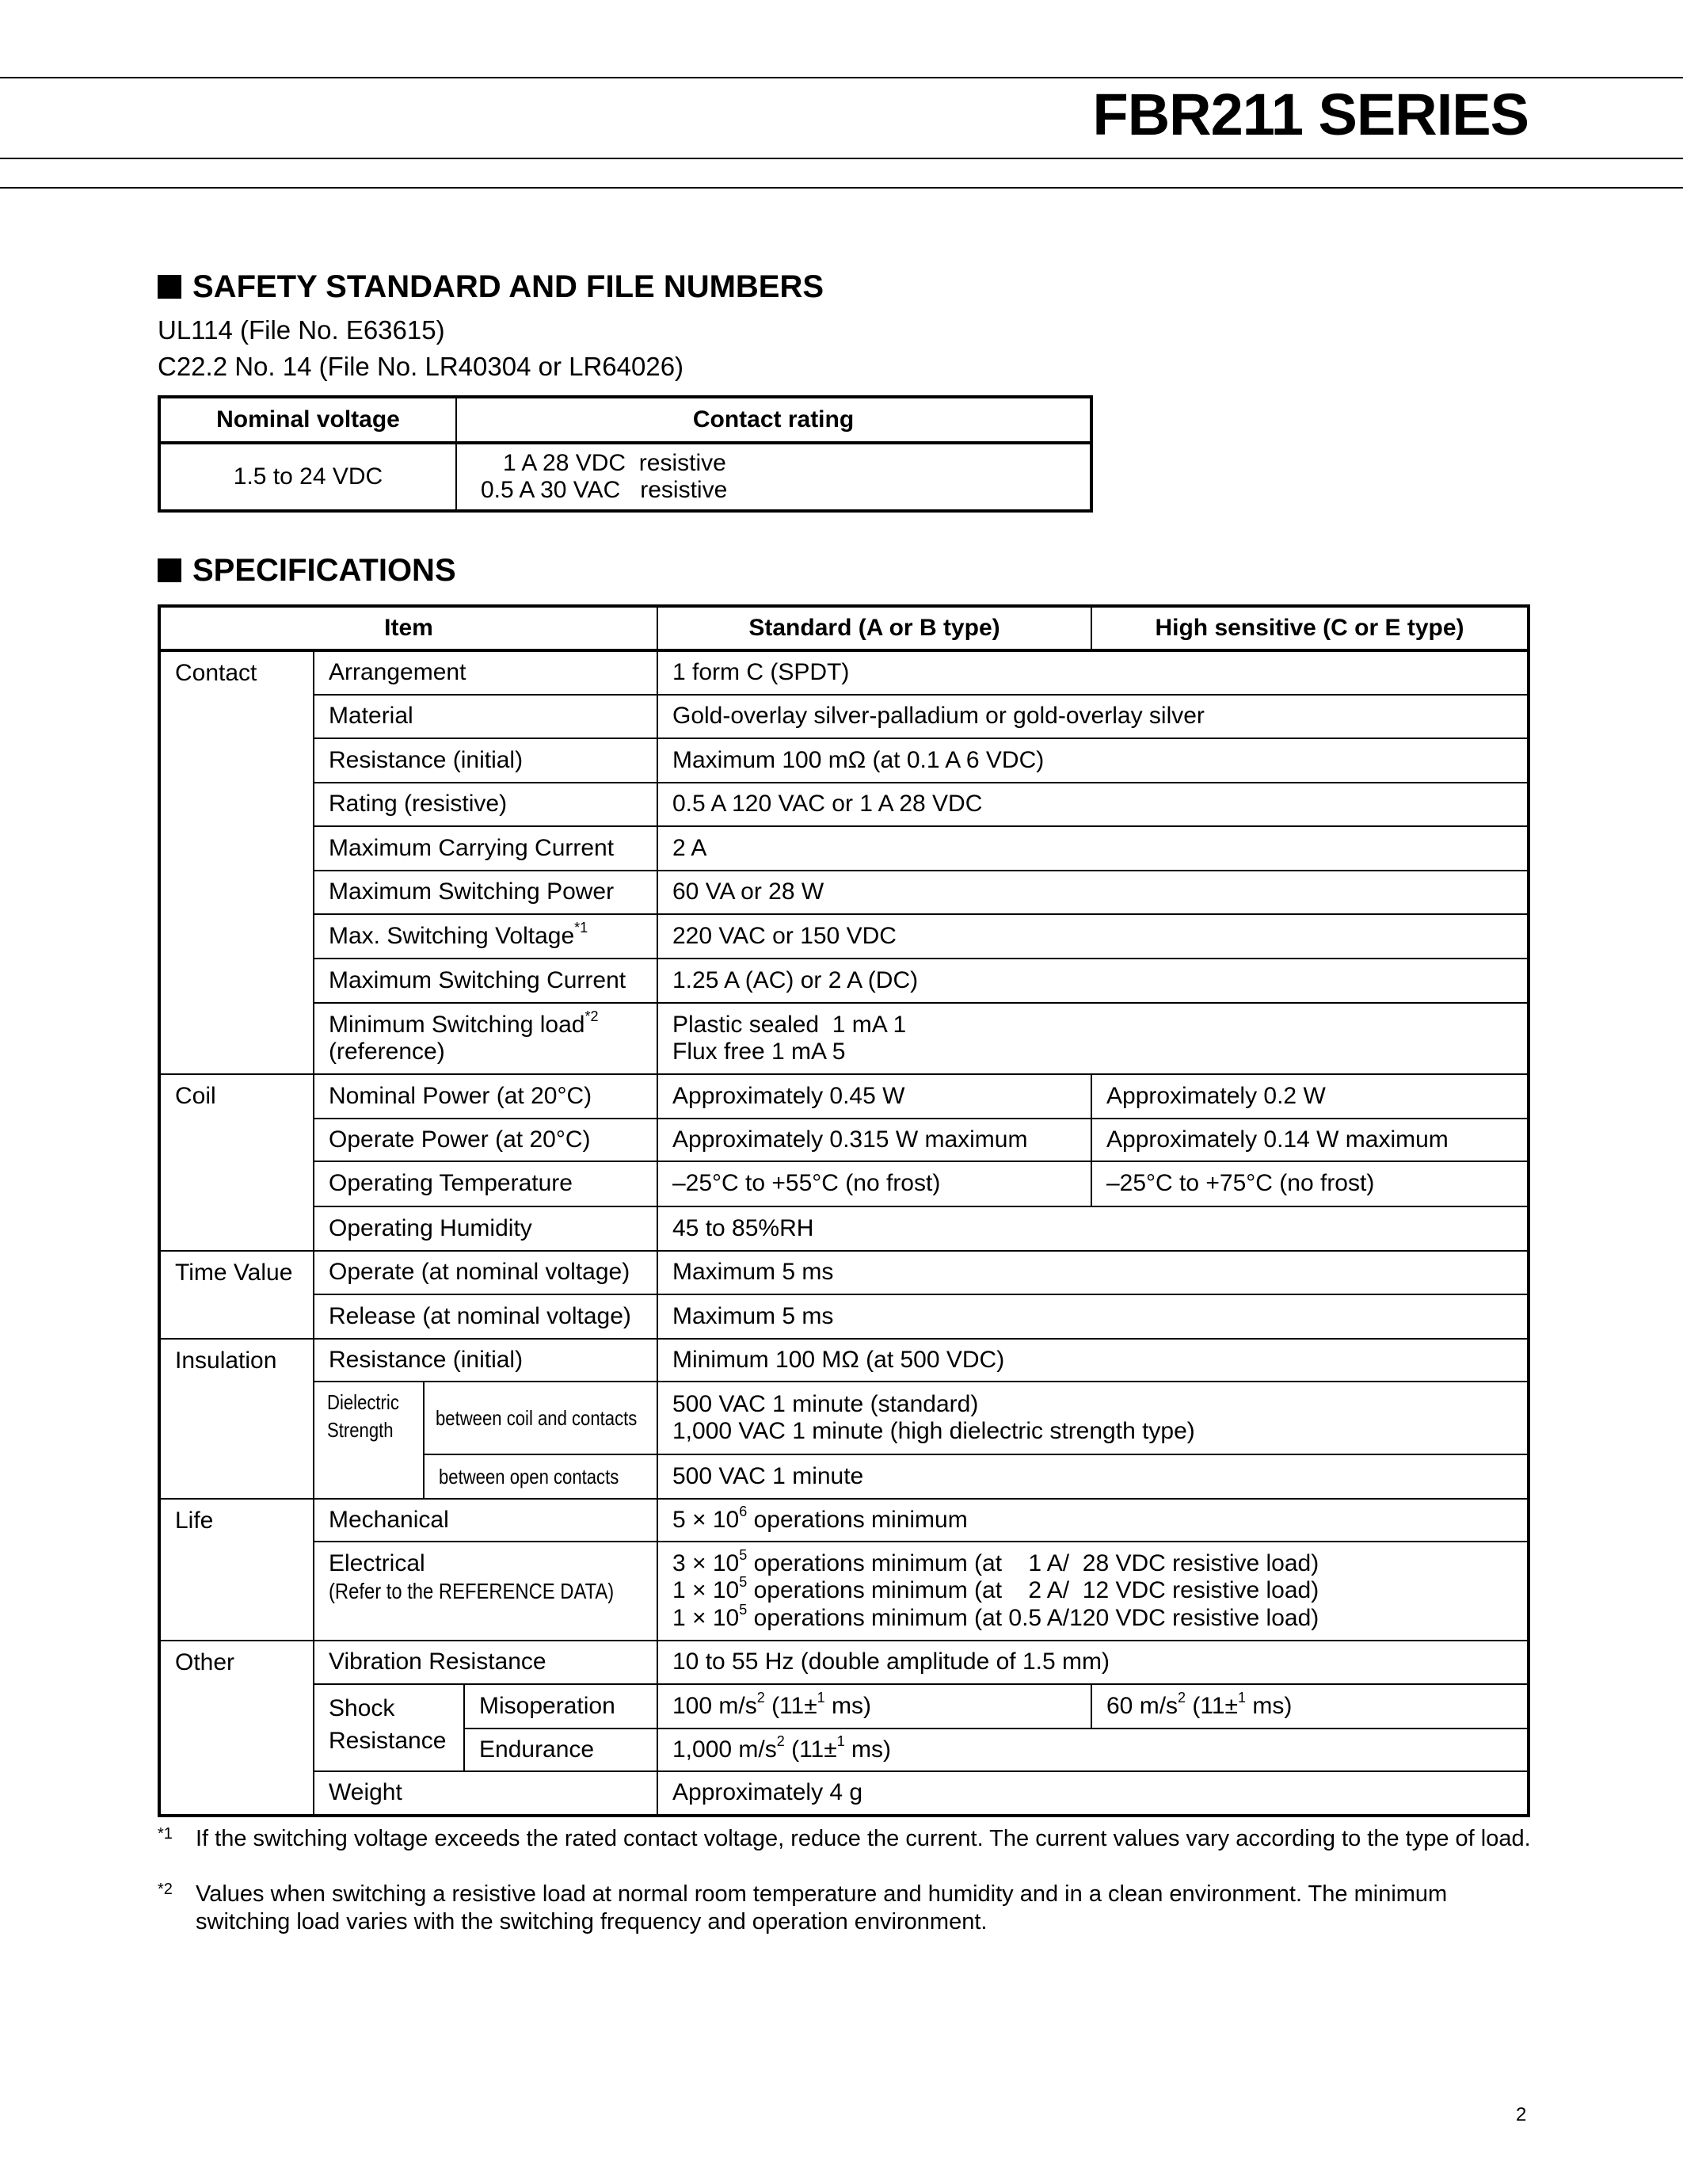 Image resolution: width=1683 pixels, height=2184 pixels. I want to click on table-row: between open contacts 500 VAC 1 minute, so click(844, 1477).